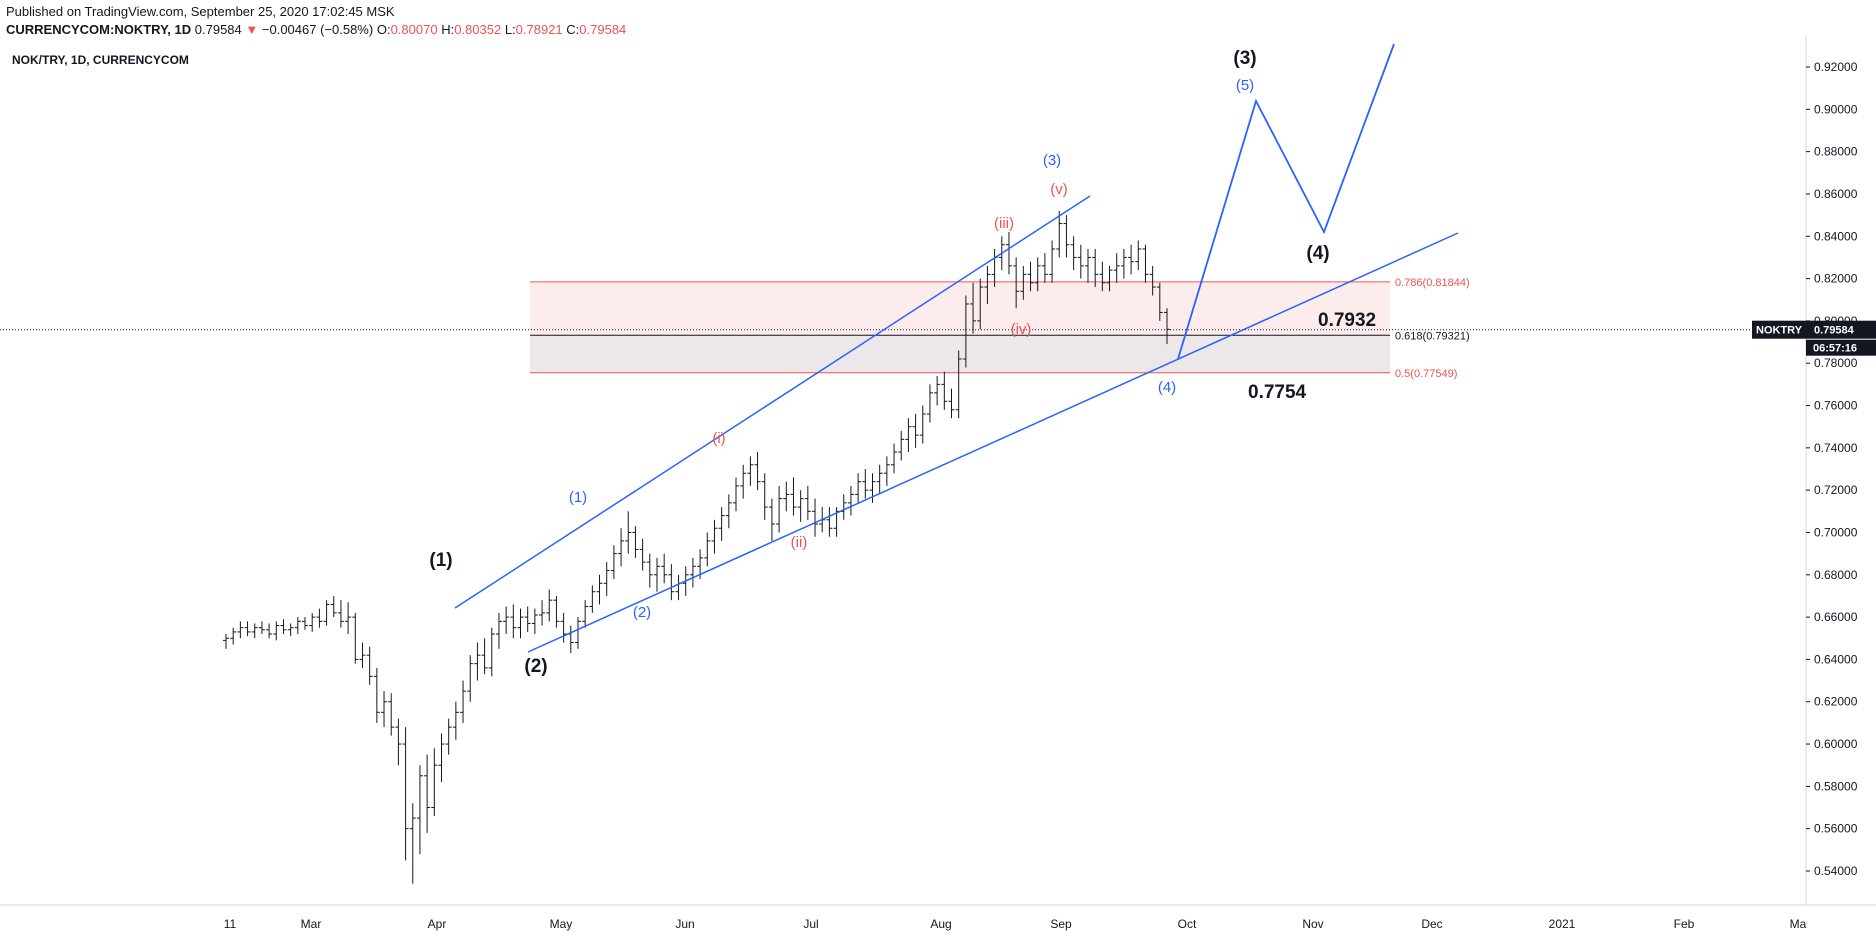 Image resolution: width=1876 pixels, height=943 pixels. I want to click on low-label: L:, so click(510, 29).